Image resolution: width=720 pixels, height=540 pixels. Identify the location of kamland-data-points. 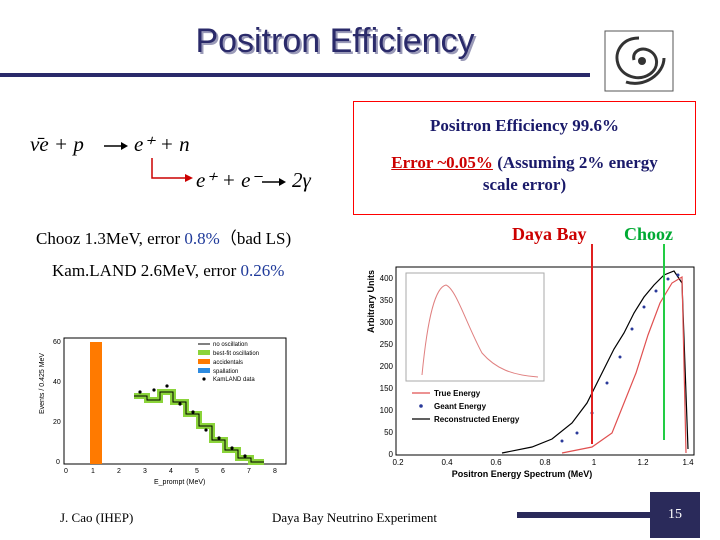
(192, 421).